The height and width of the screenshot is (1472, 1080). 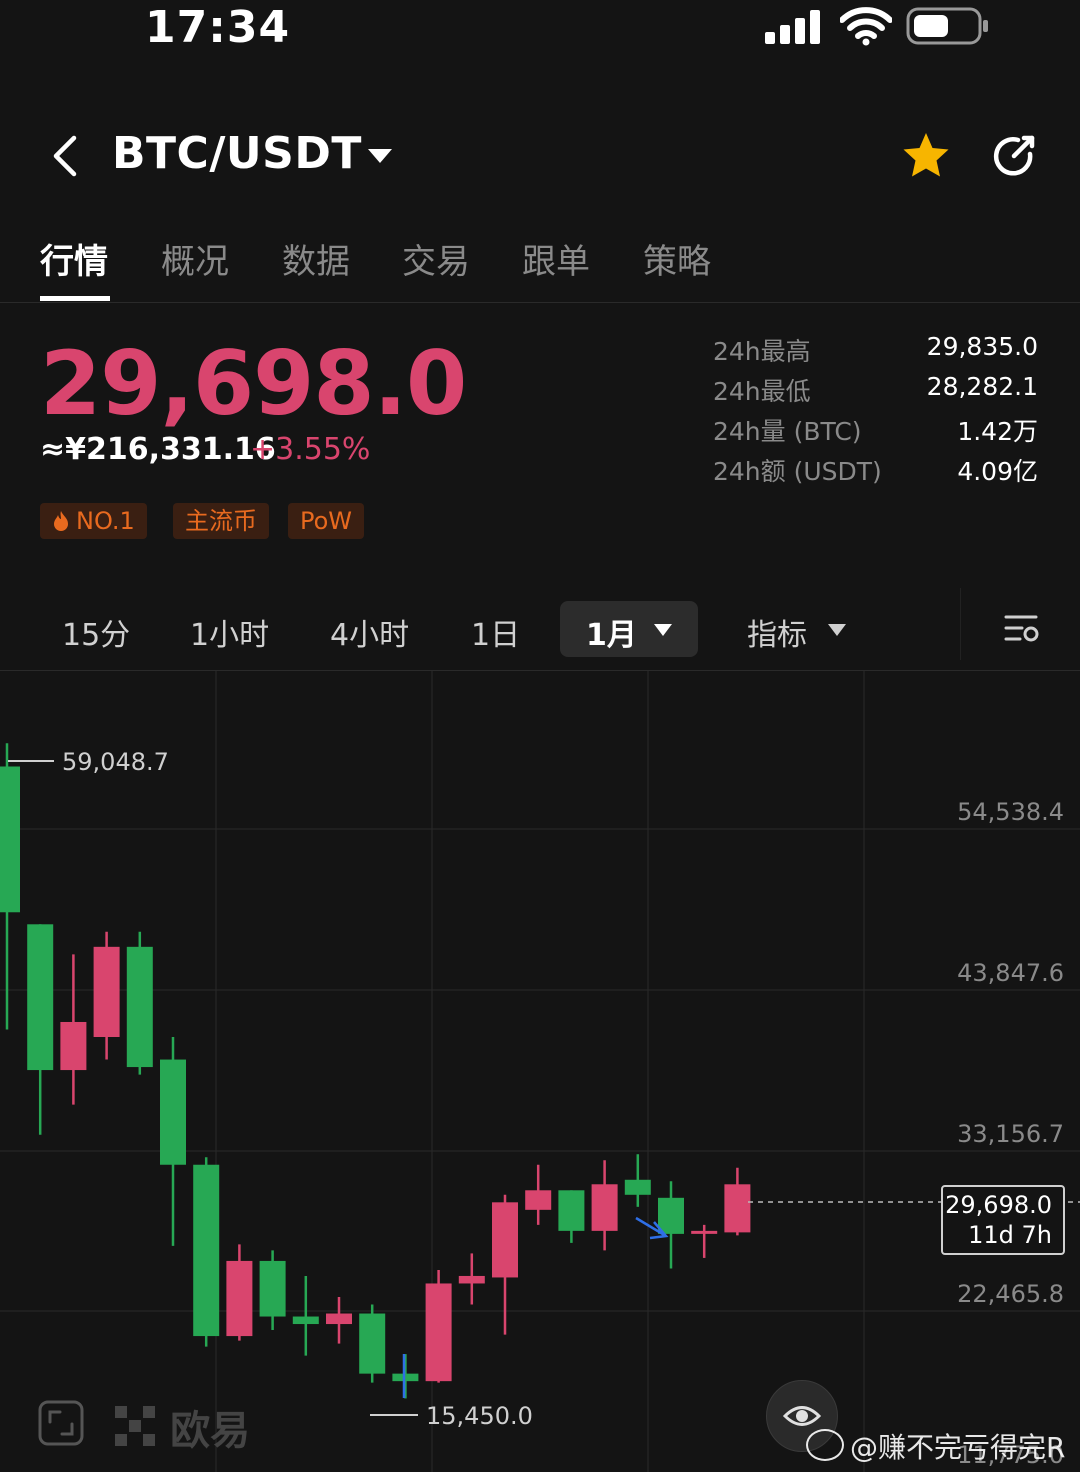 I want to click on high-price-label: 59,048.7, so click(x=115, y=762).